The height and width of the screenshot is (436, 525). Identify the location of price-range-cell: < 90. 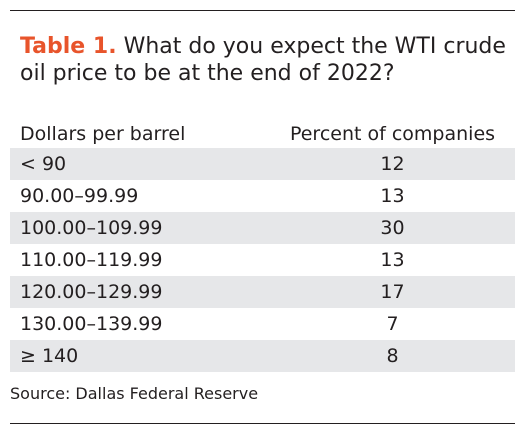
(43, 164).